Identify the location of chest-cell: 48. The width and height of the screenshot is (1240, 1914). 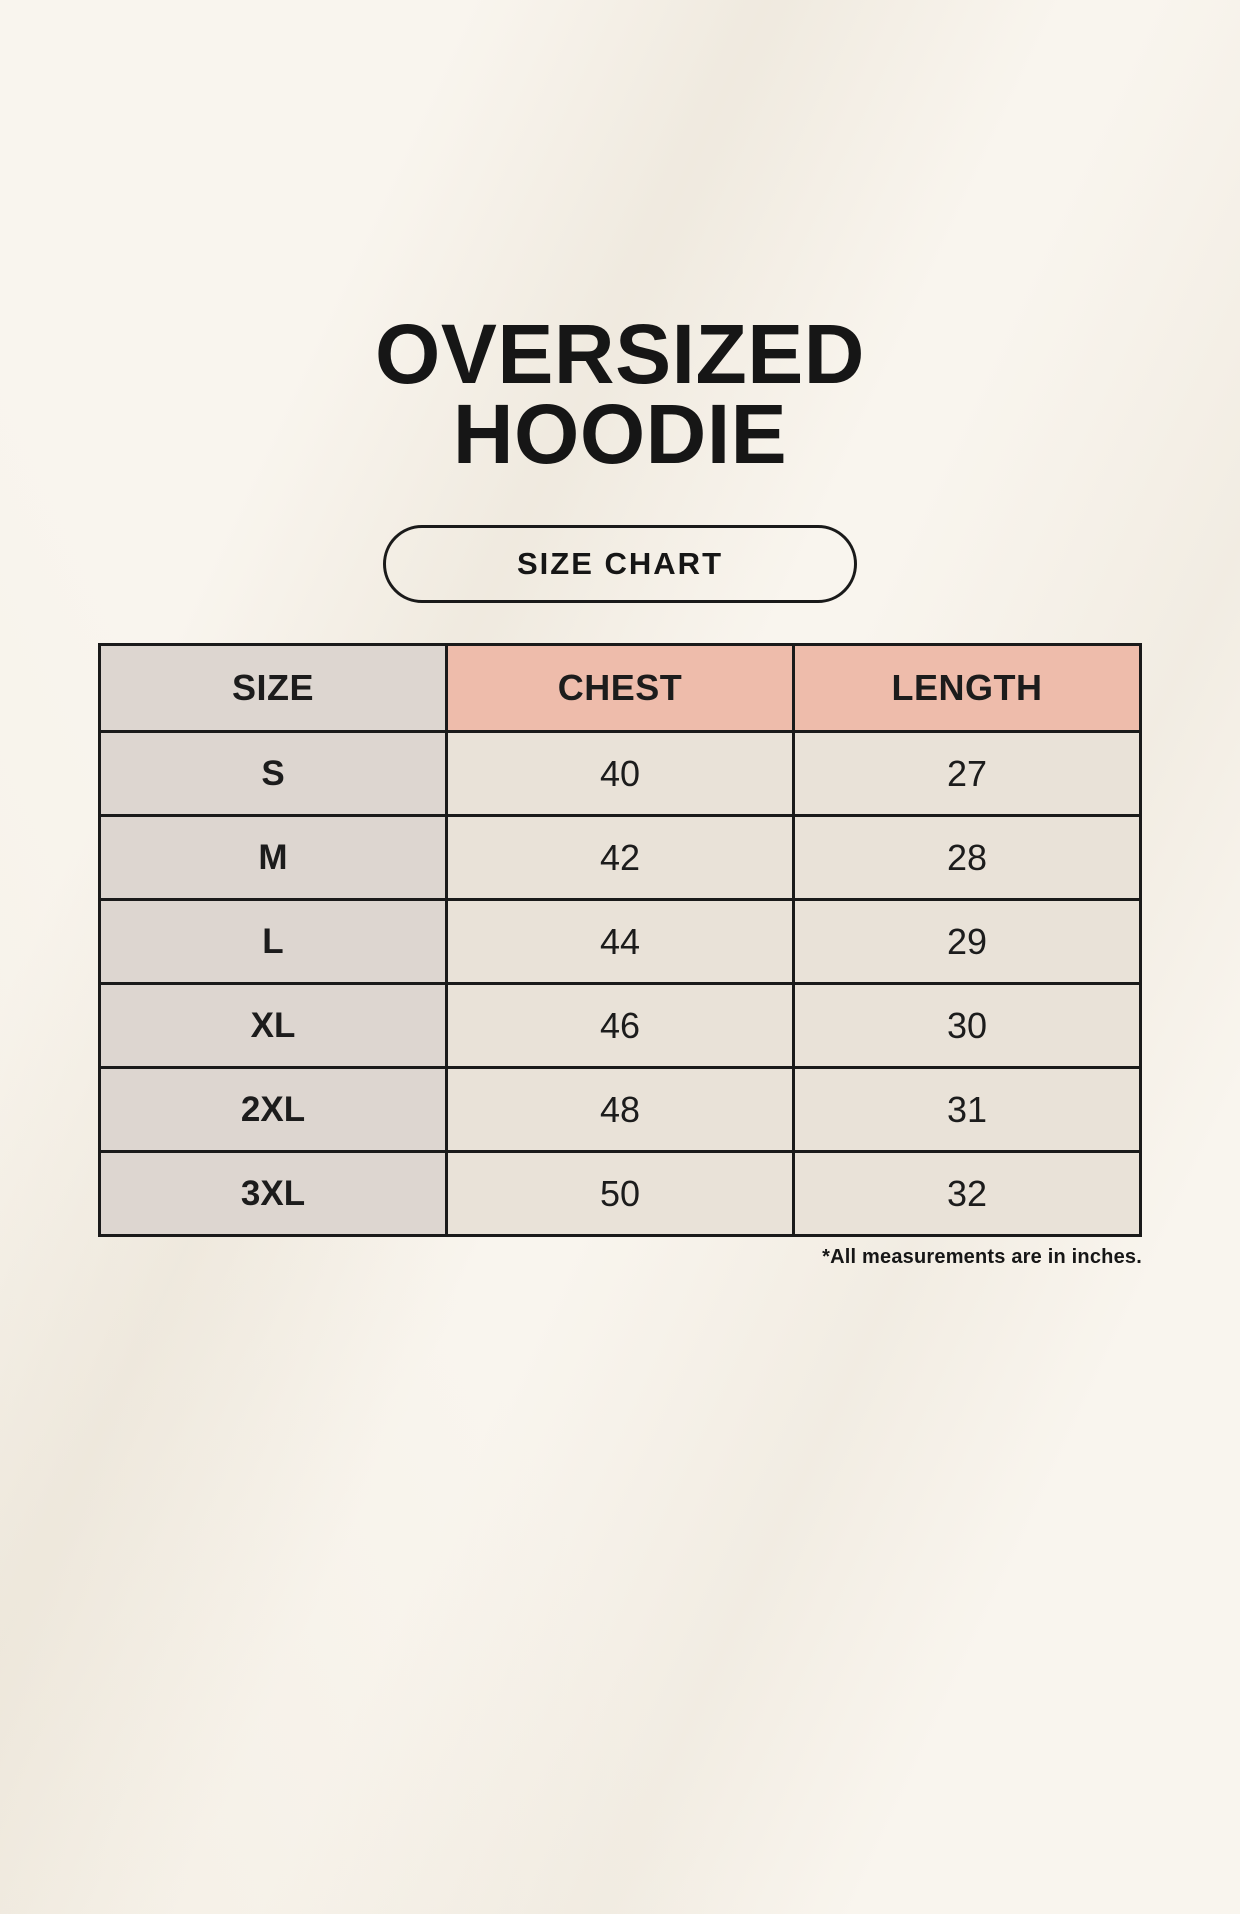
(620, 1109).